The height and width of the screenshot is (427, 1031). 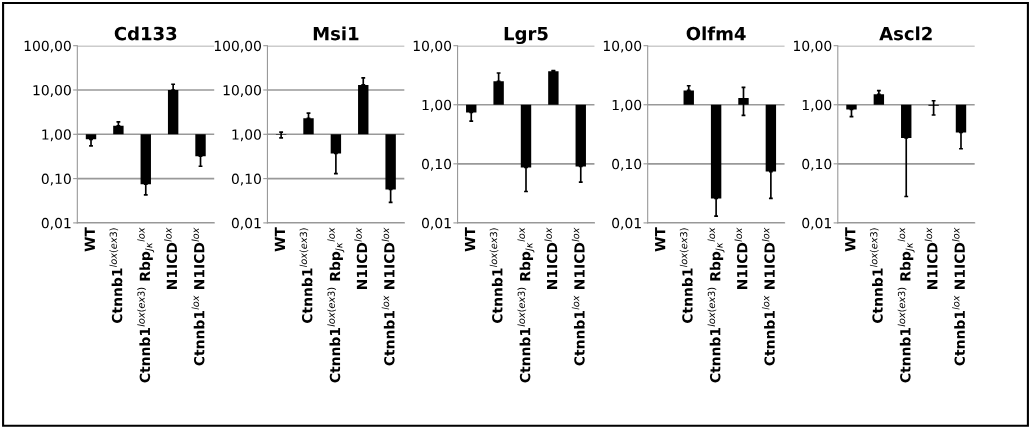 What do you see at coordinates (716, 33) in the screenshot?
I see `chart-title: Olfm4` at bounding box center [716, 33].